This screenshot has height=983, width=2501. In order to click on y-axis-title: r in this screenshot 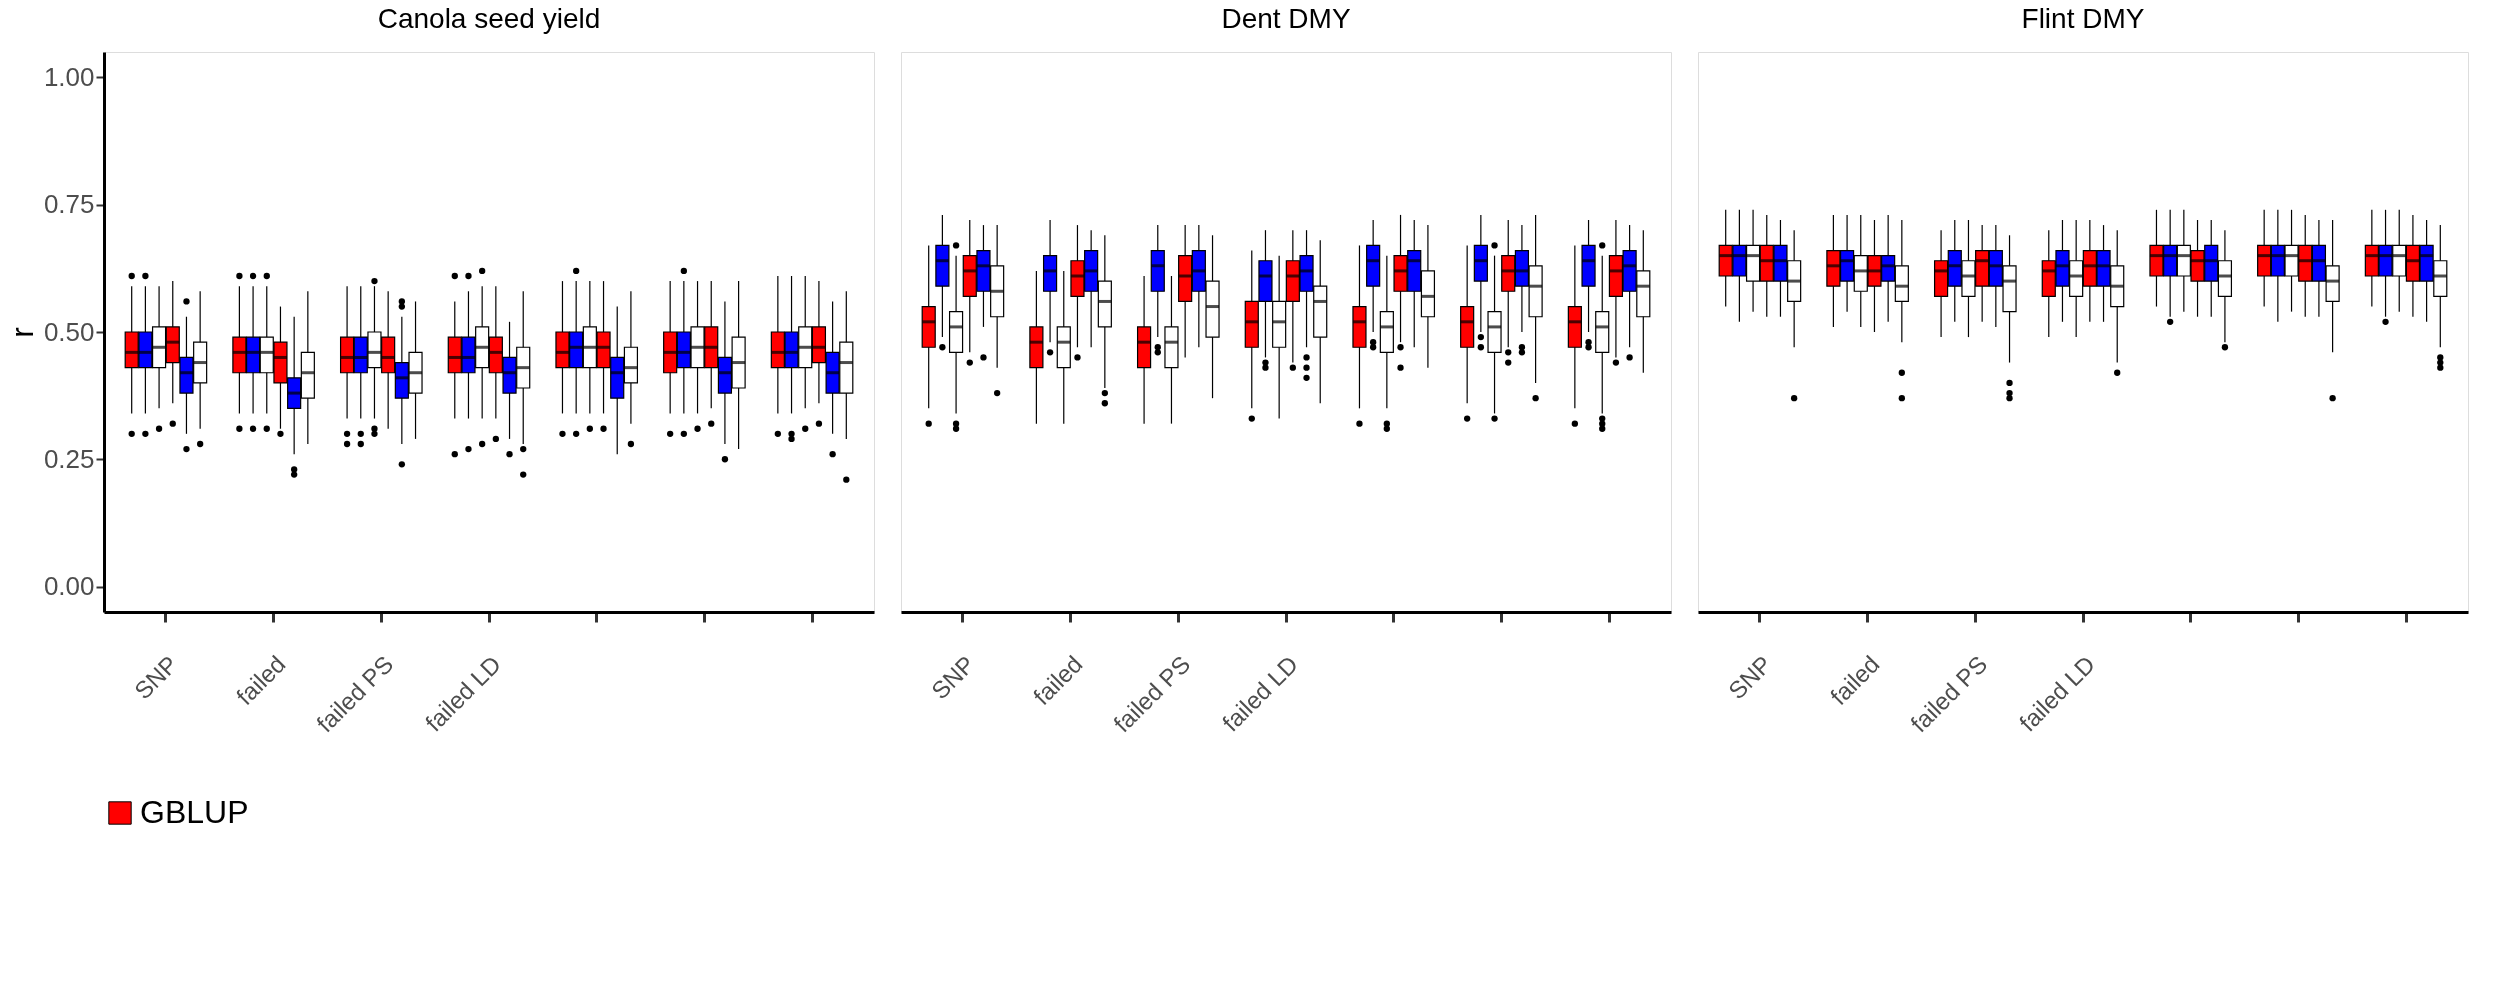, I will do `click(21, 332)`.